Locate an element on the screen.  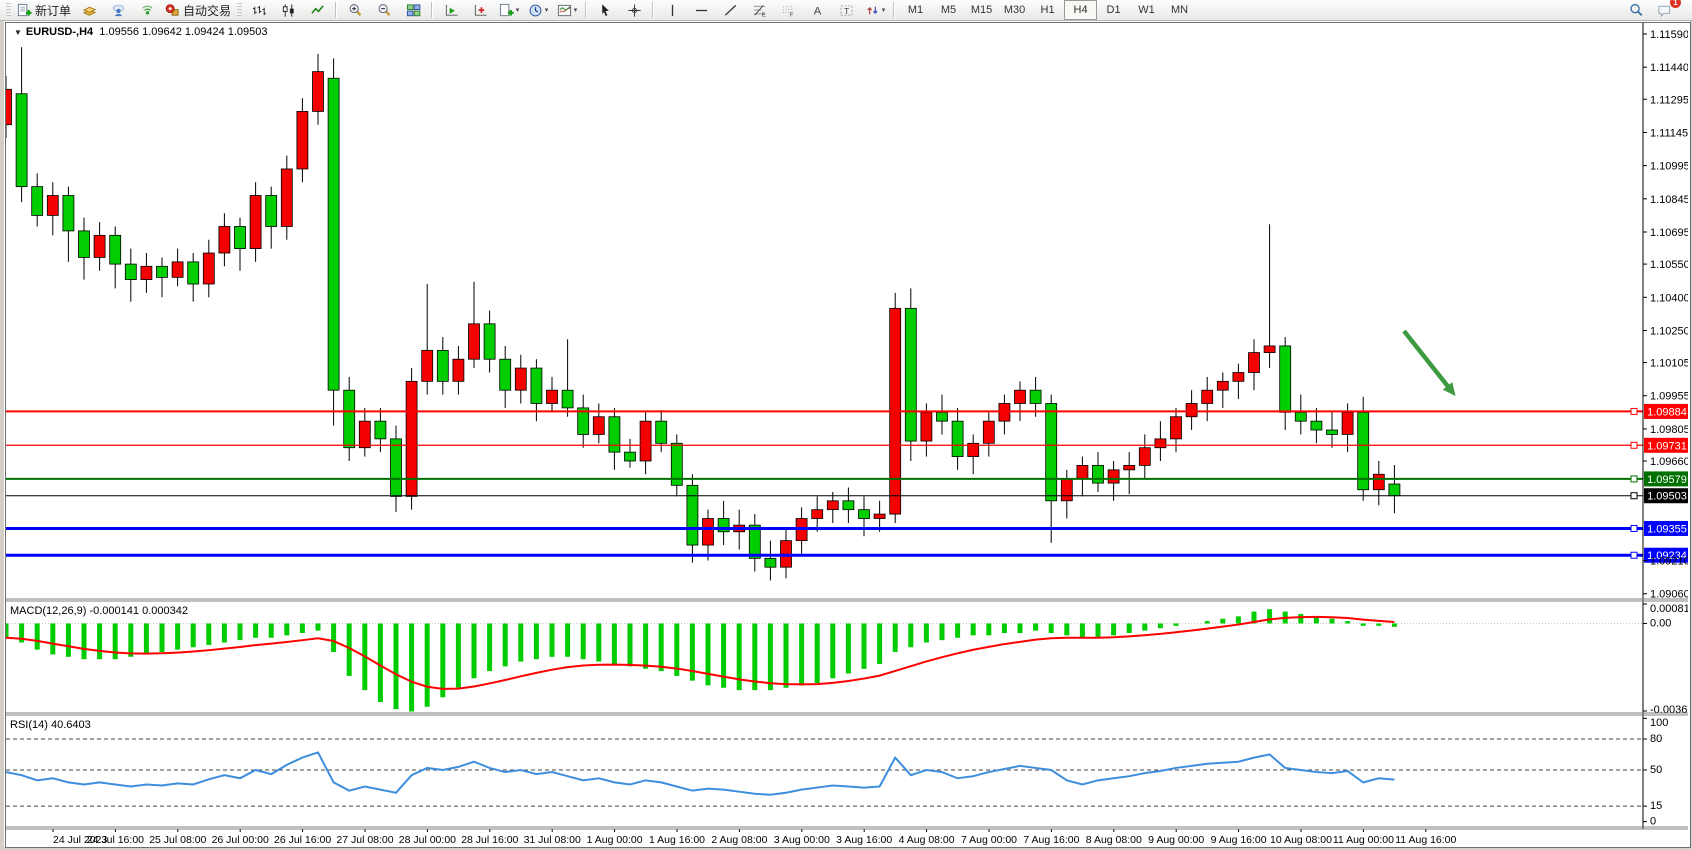
tile-windows-icon is located at coordinates (413, 10).